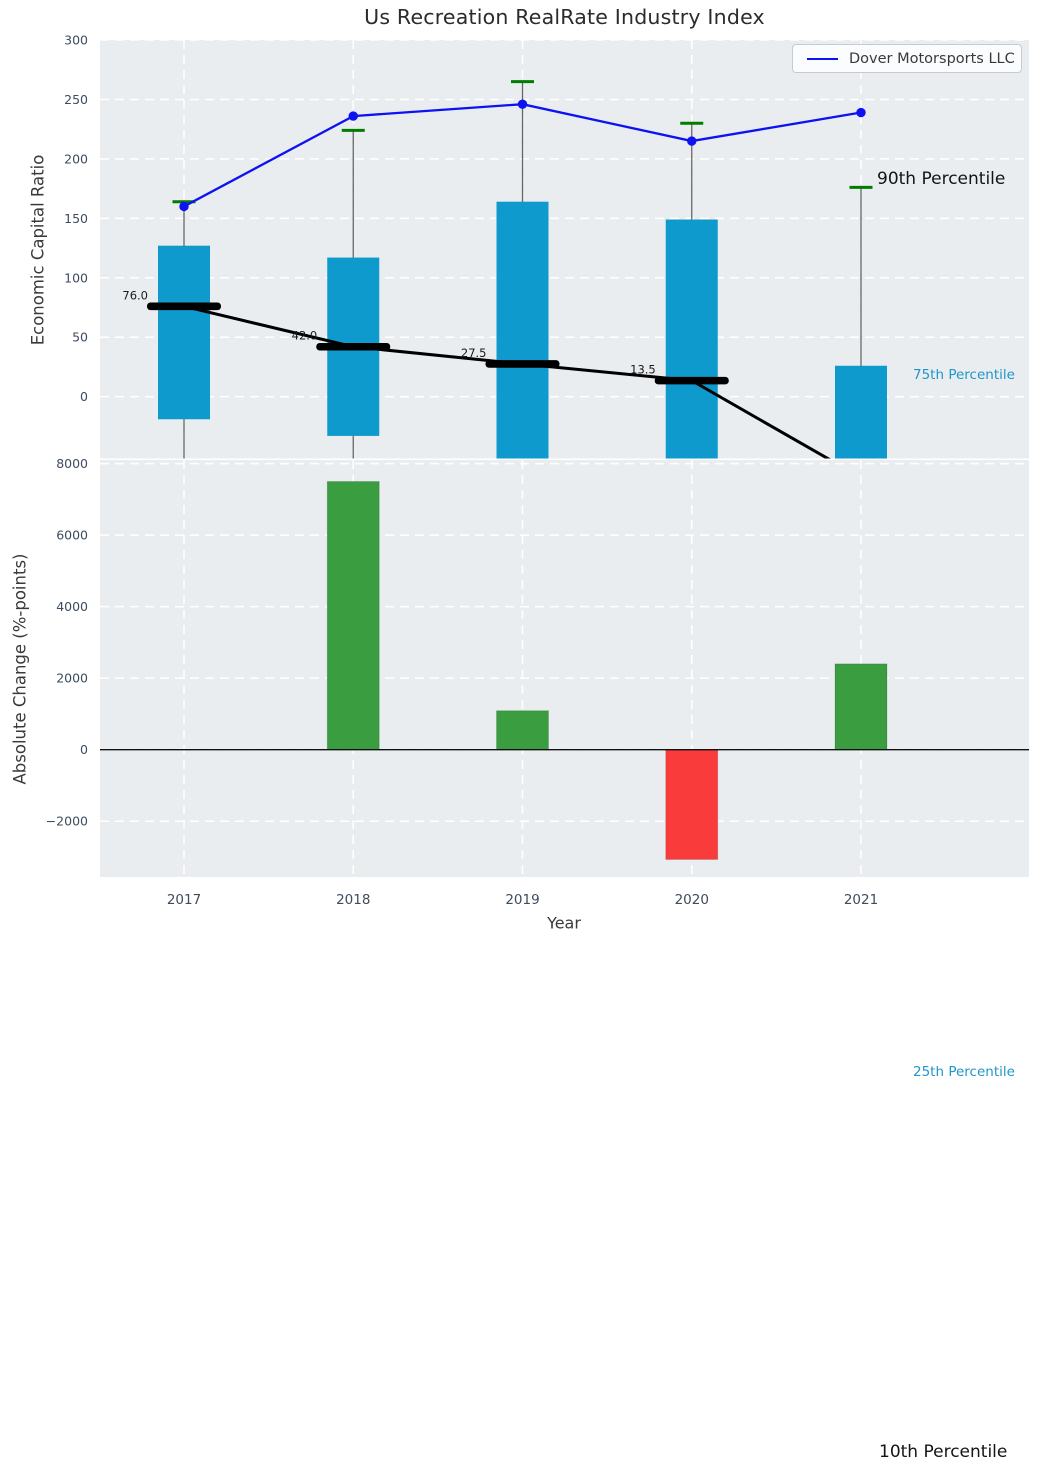 Image resolution: width=1039 pixels, height=1473 pixels. Describe the element at coordinates (643, 370) in the screenshot. I see `median-label: 13.5` at that location.